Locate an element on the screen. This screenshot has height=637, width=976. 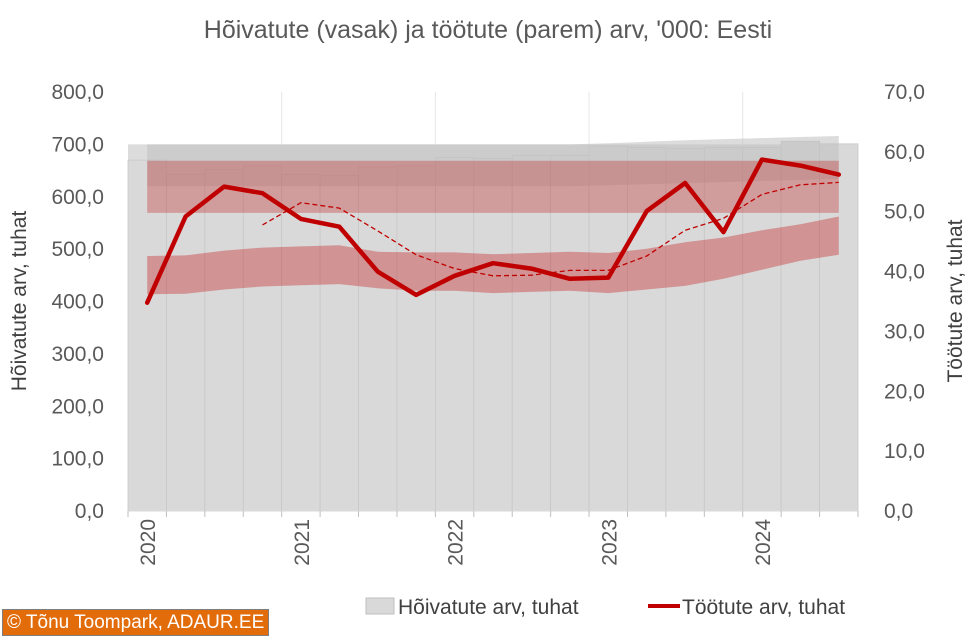
y-right-tick-6: 60,0 is located at coordinates (904, 152).